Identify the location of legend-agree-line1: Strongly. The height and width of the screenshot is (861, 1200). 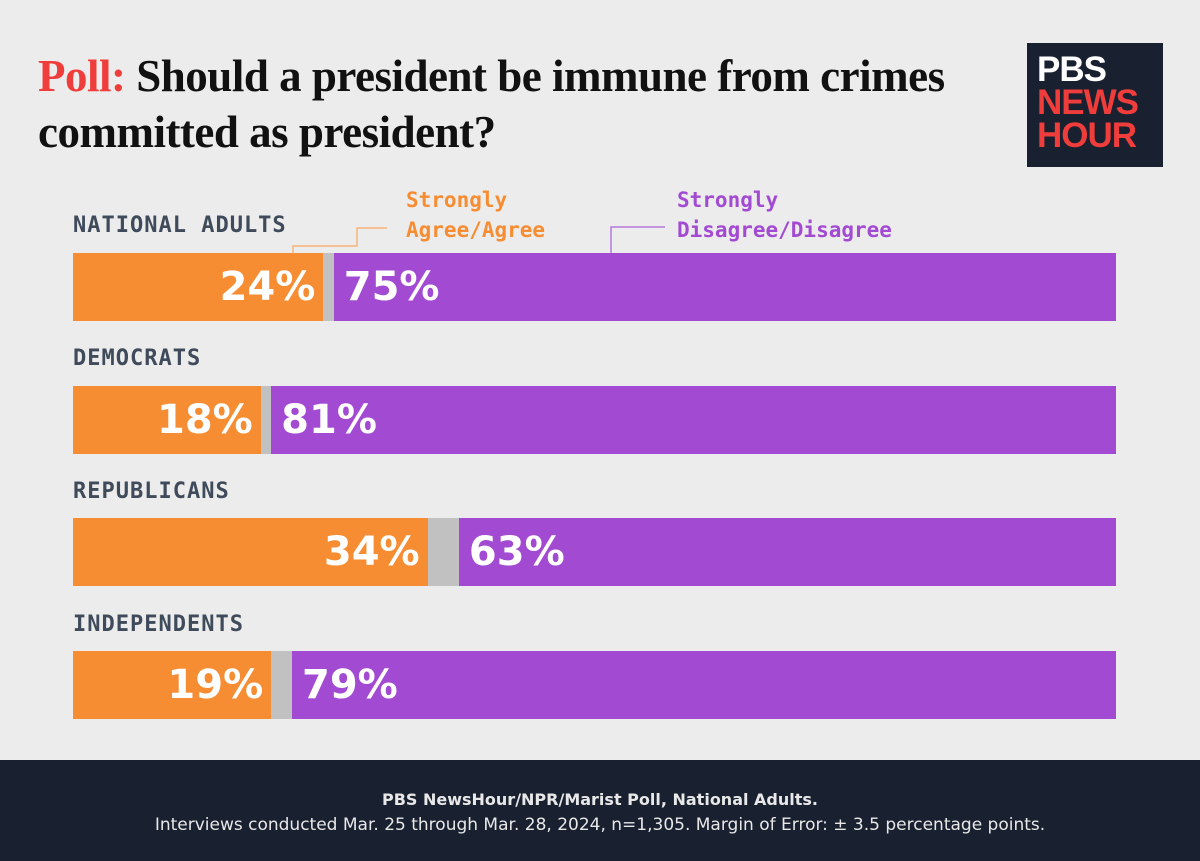
(457, 200).